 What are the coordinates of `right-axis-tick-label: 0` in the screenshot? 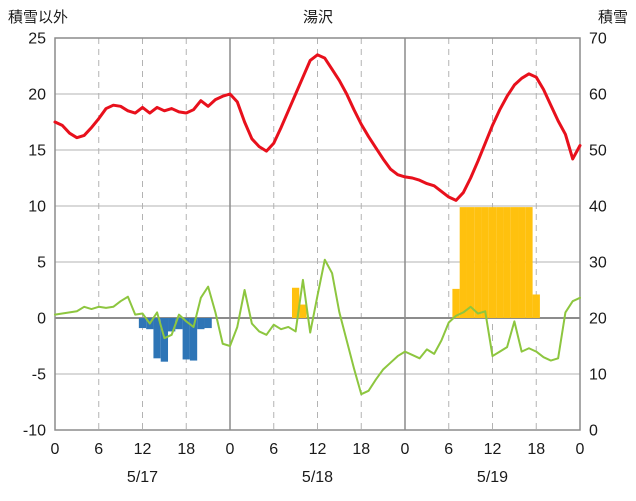 It's located at (593, 431).